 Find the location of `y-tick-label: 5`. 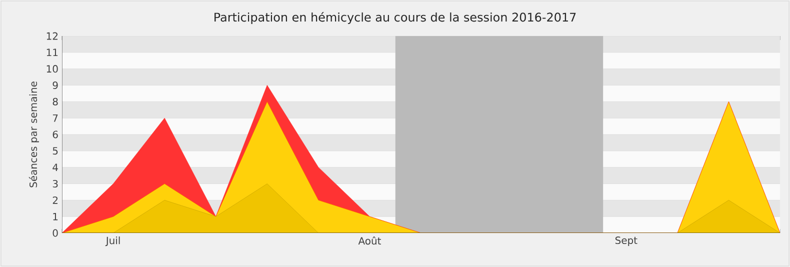

y-tick-label: 5 is located at coordinates (55, 151).